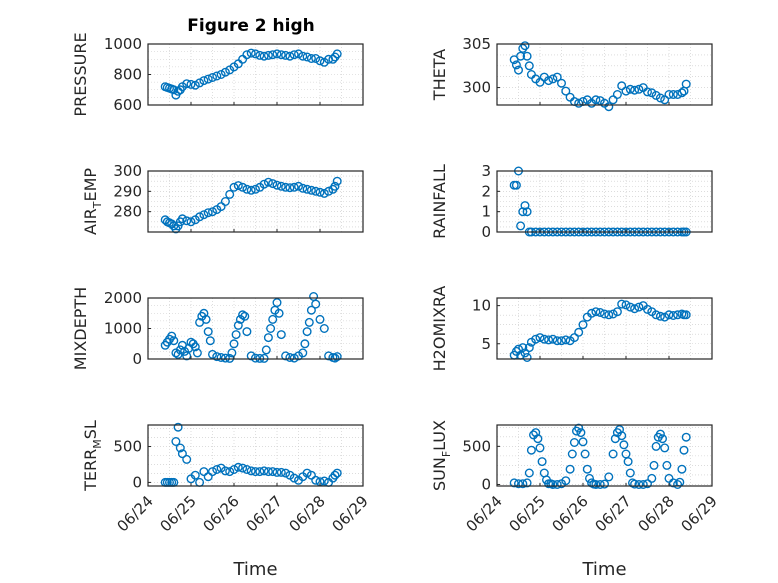 The width and height of the screenshot is (778, 583). What do you see at coordinates (699, 513) in the screenshot?
I see `x-tick-label: 06/29` at bounding box center [699, 513].